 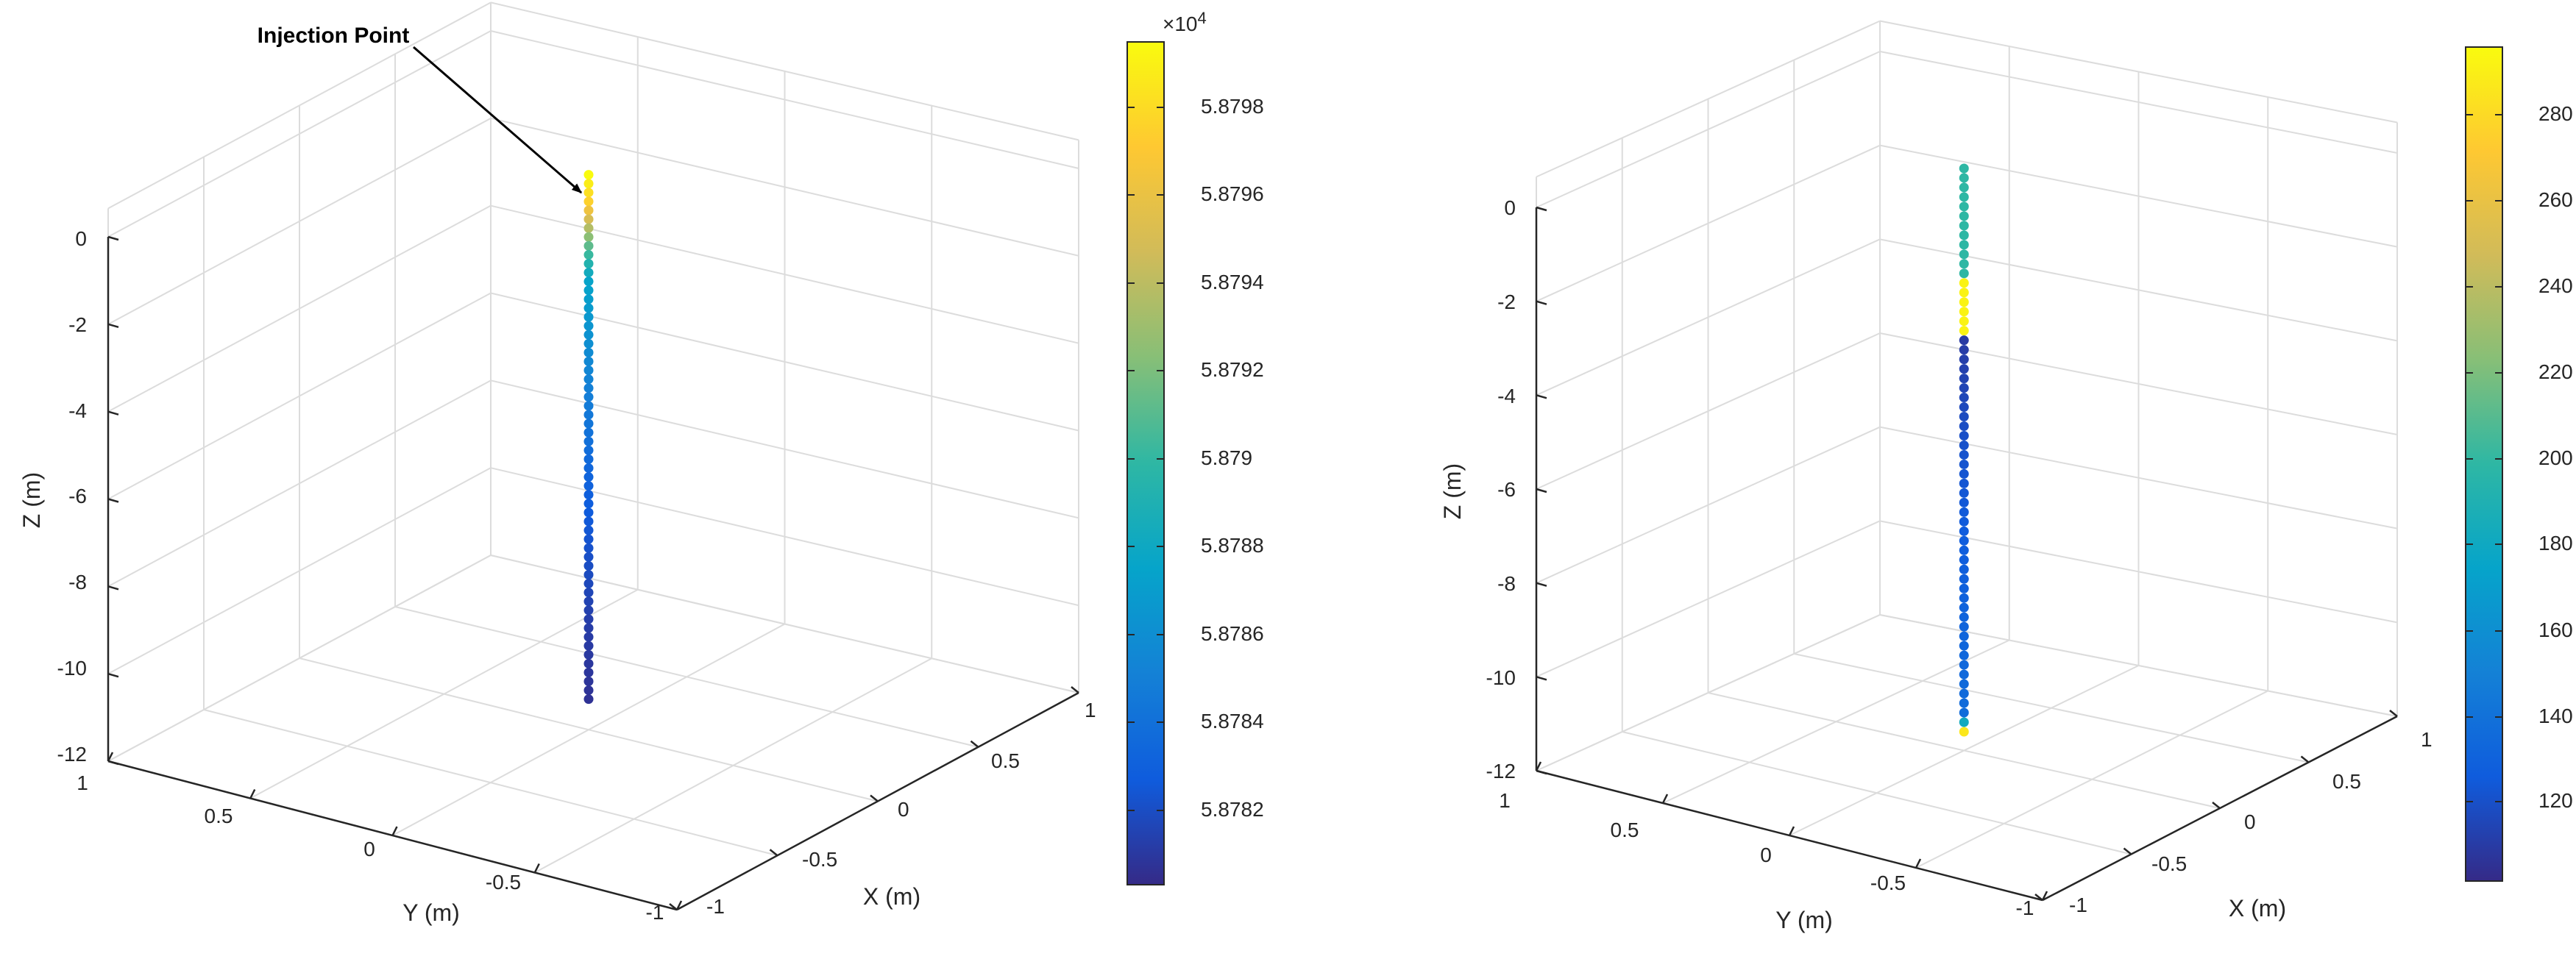 I want to click on right-colorbar: 120 140 160 180 200 220 240 260 280, so click(x=2519, y=464).